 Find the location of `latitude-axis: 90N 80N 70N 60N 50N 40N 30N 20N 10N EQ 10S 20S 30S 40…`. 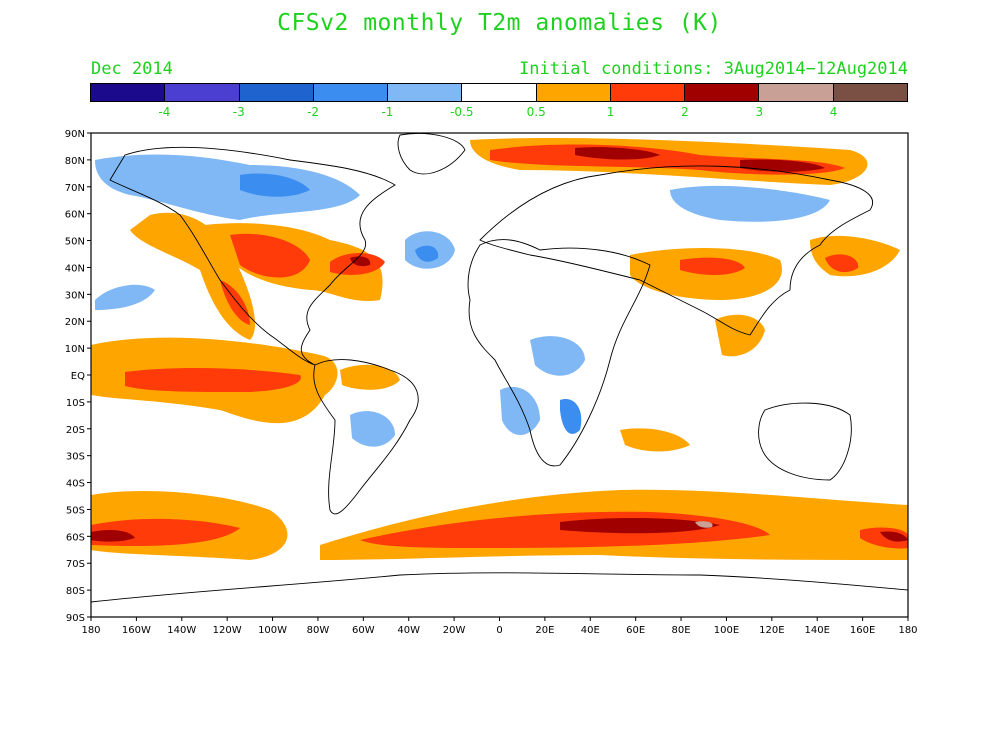

latitude-axis: 90N 80N 70N 60N 50N 40N 30N 20N 10N EQ 10S 20S 30S 40… is located at coordinates (78, 376).